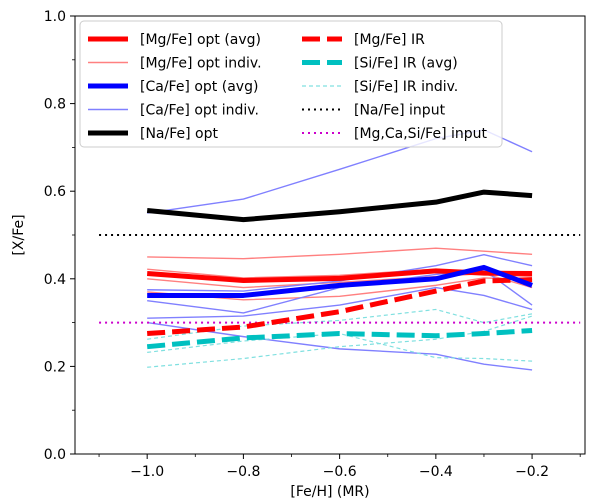 This screenshot has width=592, height=501. I want to click on legend-label: [Mg/Fe] opt (avg), so click(200, 40).